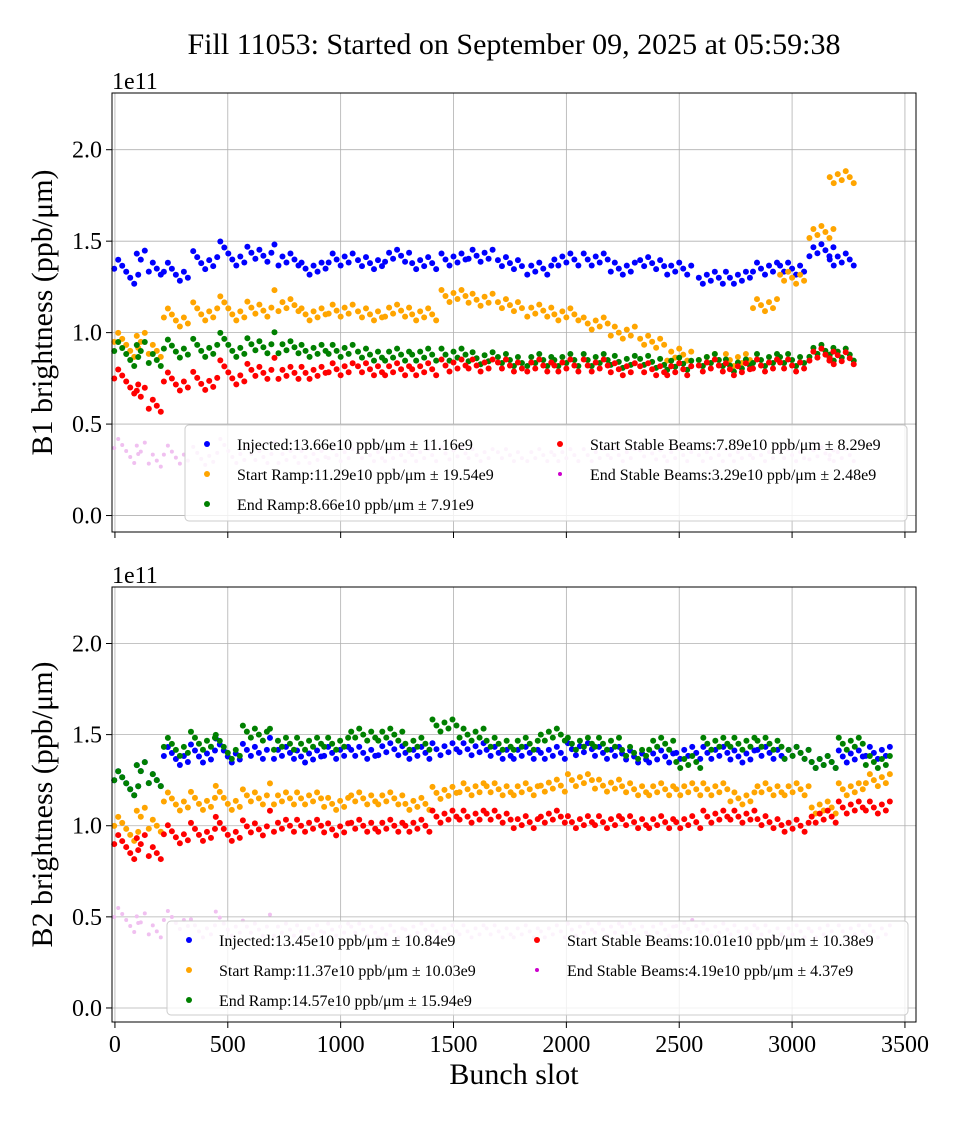  I want to click on x-tick-label: 1500, so click(454, 1045).